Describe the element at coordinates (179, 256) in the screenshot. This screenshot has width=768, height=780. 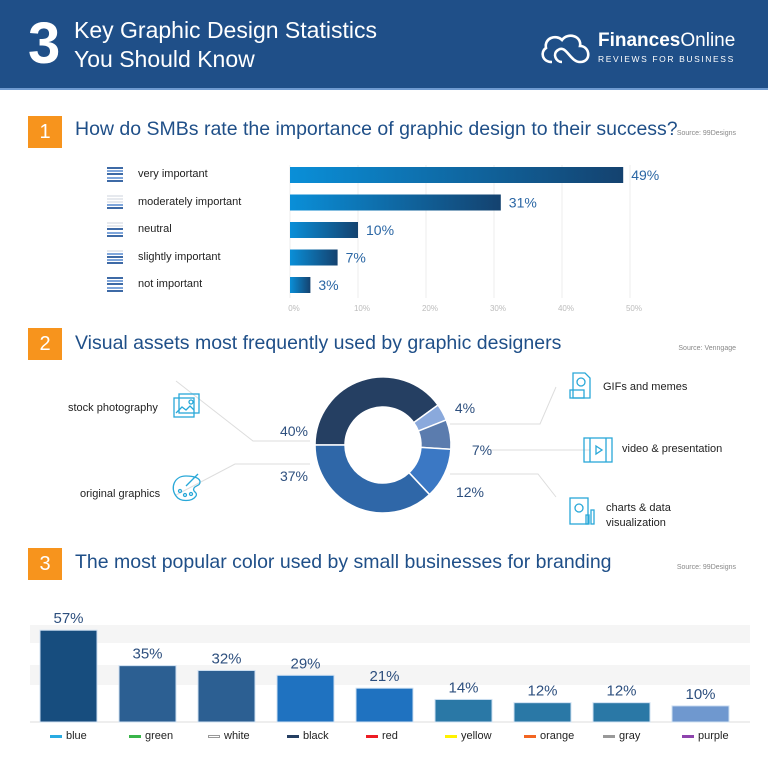
I see `category-label: slightly important` at that location.